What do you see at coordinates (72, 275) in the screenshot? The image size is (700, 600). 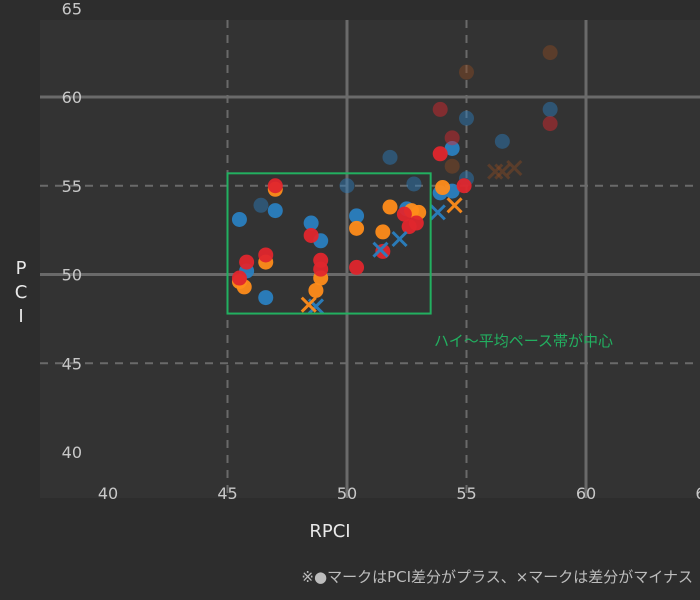 I see `y-tick-label: 50` at bounding box center [72, 275].